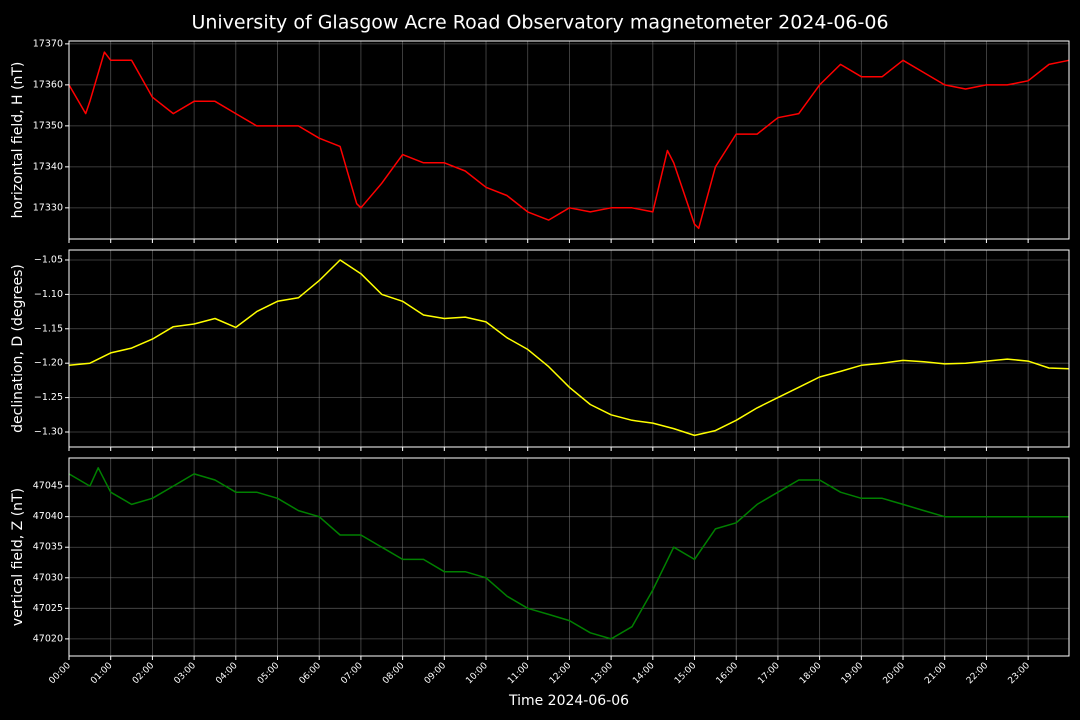 Image resolution: width=1080 pixels, height=720 pixels. Describe the element at coordinates (18, 557) in the screenshot. I see `y-axis-label: vertical field, Z (nT)` at that location.